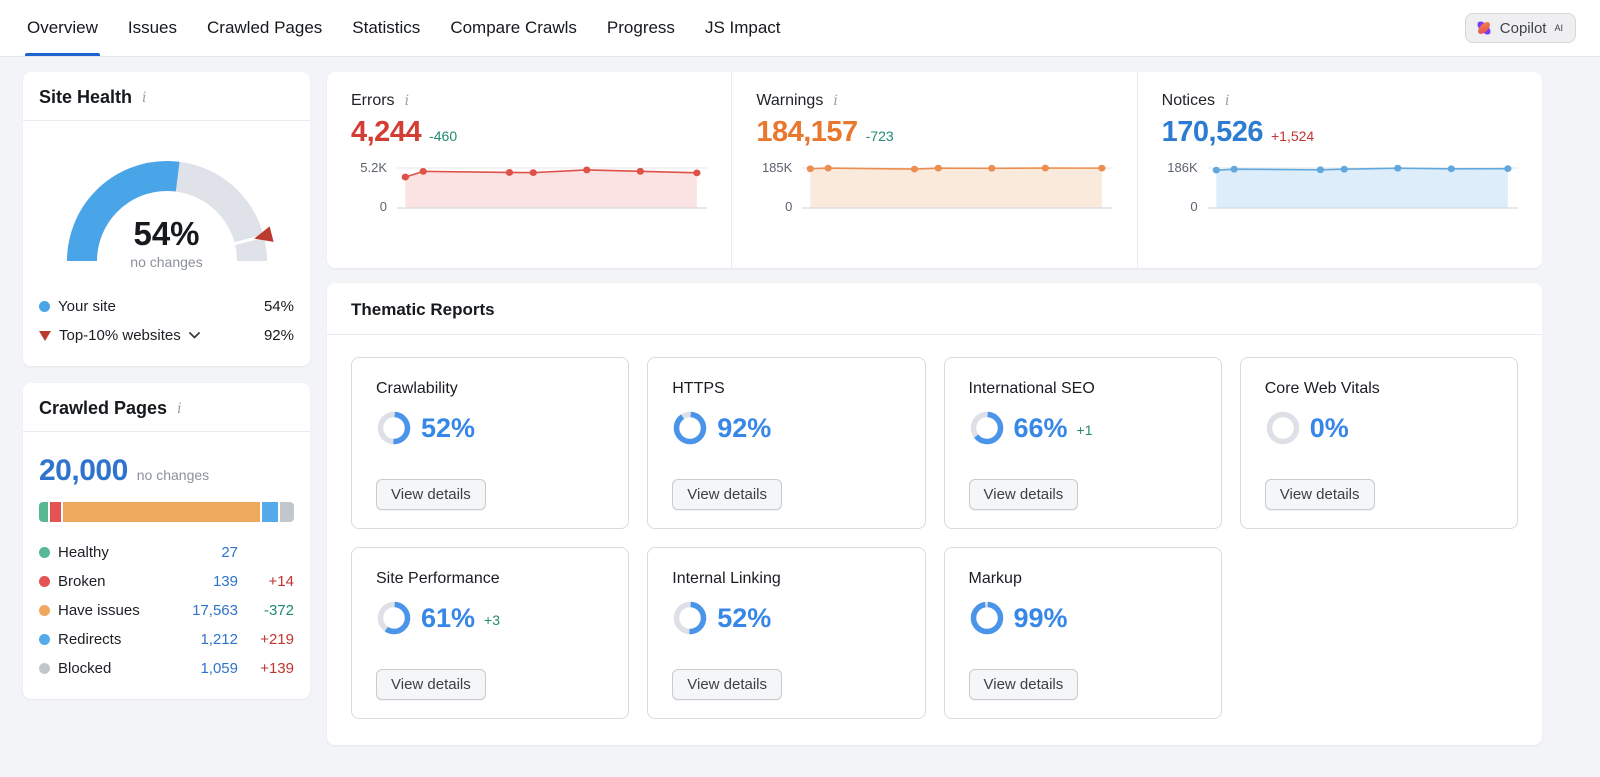 The height and width of the screenshot is (777, 1600). I want to click on site-health-gauge: 54% no changes, so click(167, 209).